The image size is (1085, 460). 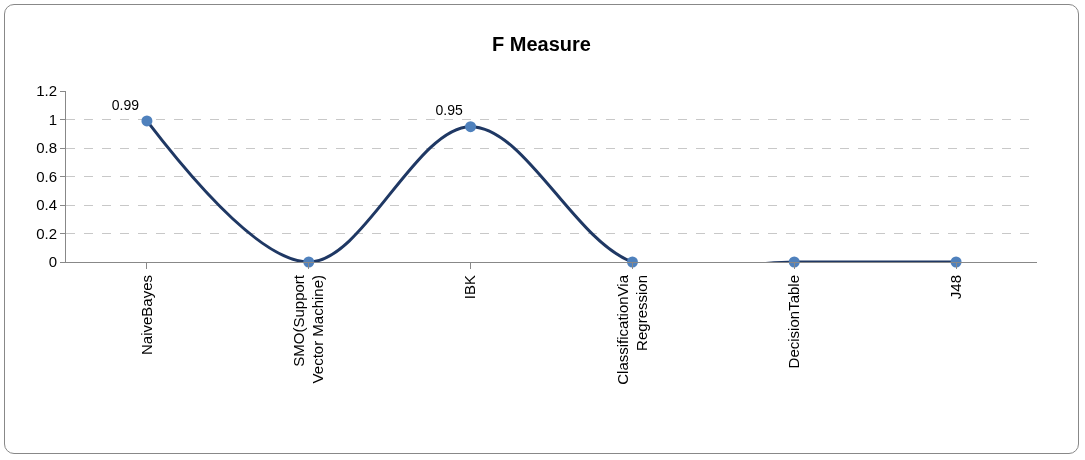 I want to click on y-tick-label: 0.8, so click(x=46, y=148).